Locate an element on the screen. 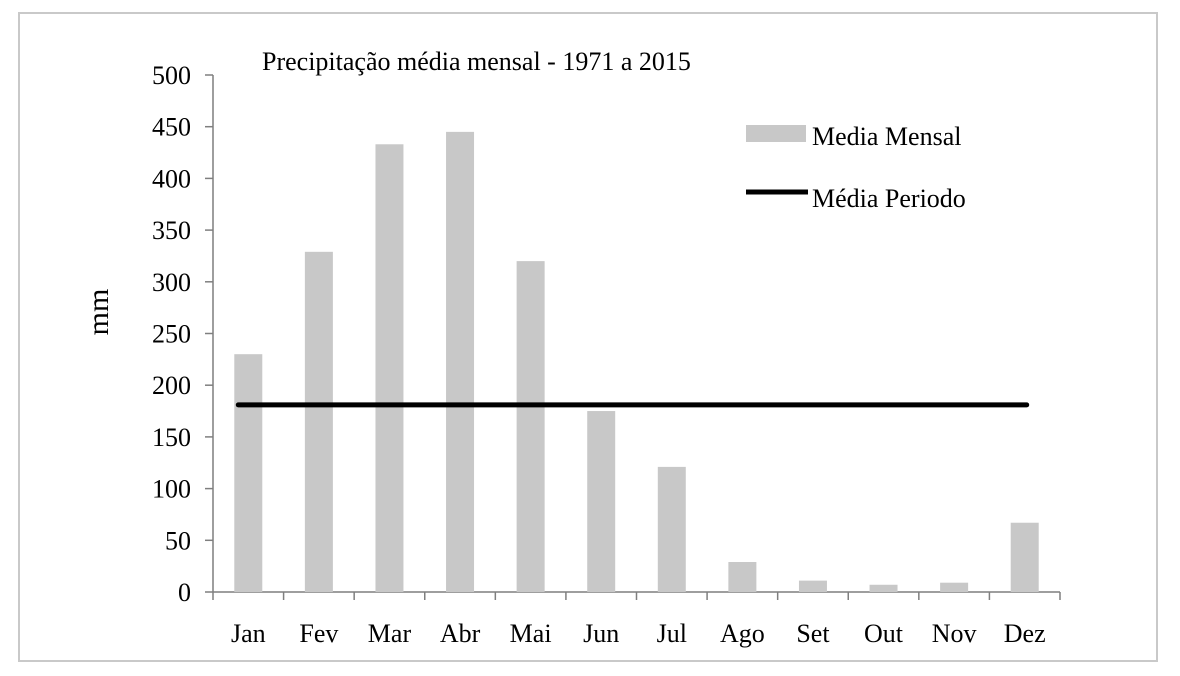 The height and width of the screenshot is (676, 1180). chart-title: Precipitação média mensal - 1971 a 2015 is located at coordinates (476, 61).